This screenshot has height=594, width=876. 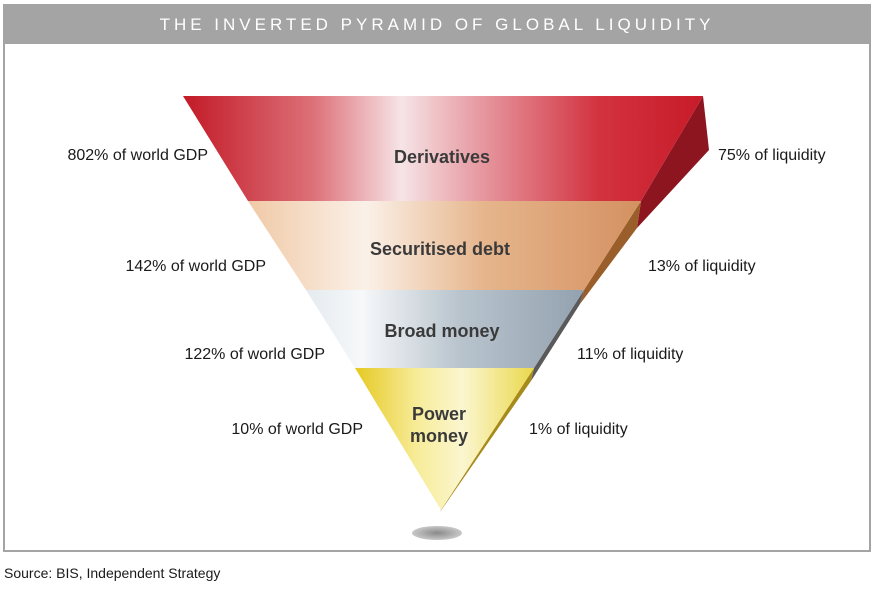 I want to click on power-money-side-face, so click(x=487, y=440).